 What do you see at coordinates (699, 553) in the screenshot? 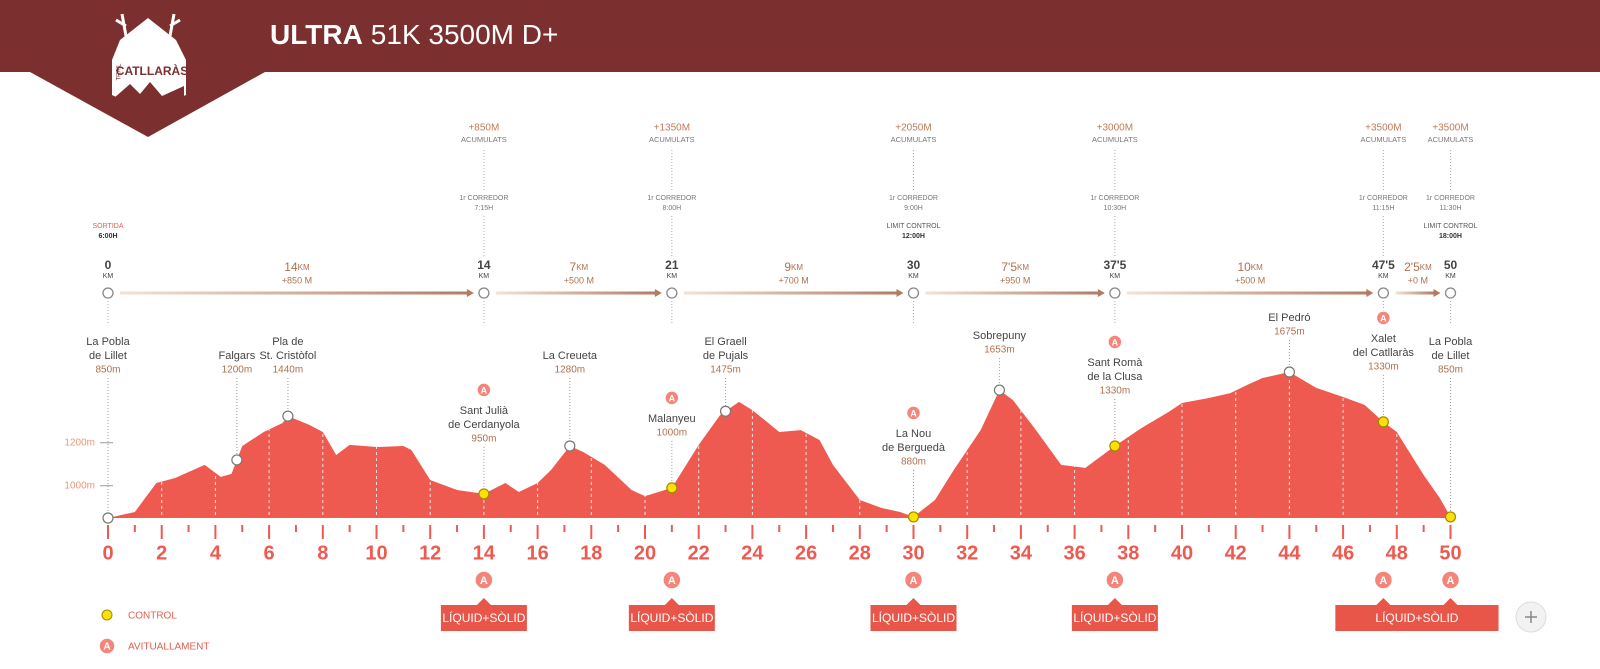
I see `x-tick-label: 22` at bounding box center [699, 553].